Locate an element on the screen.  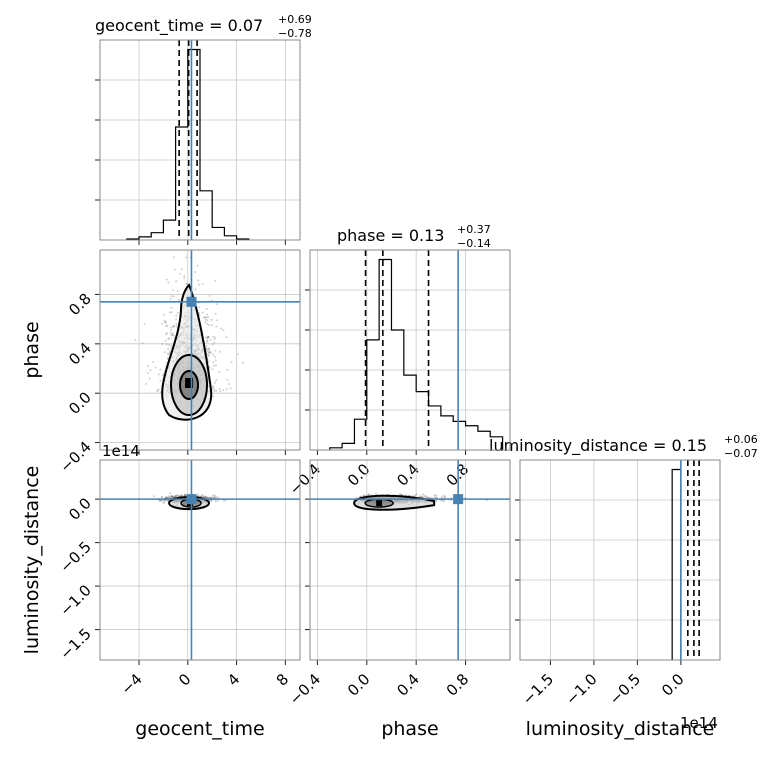
y-tick-label: 0.0 is located at coordinates (80, 403).